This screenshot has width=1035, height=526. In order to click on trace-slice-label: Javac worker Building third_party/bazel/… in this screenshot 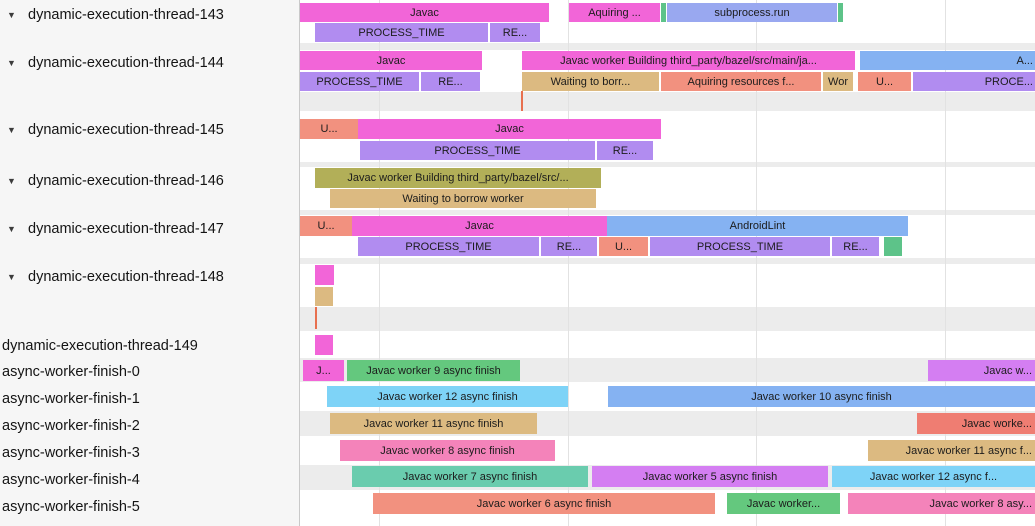, I will do `click(458, 178)`.